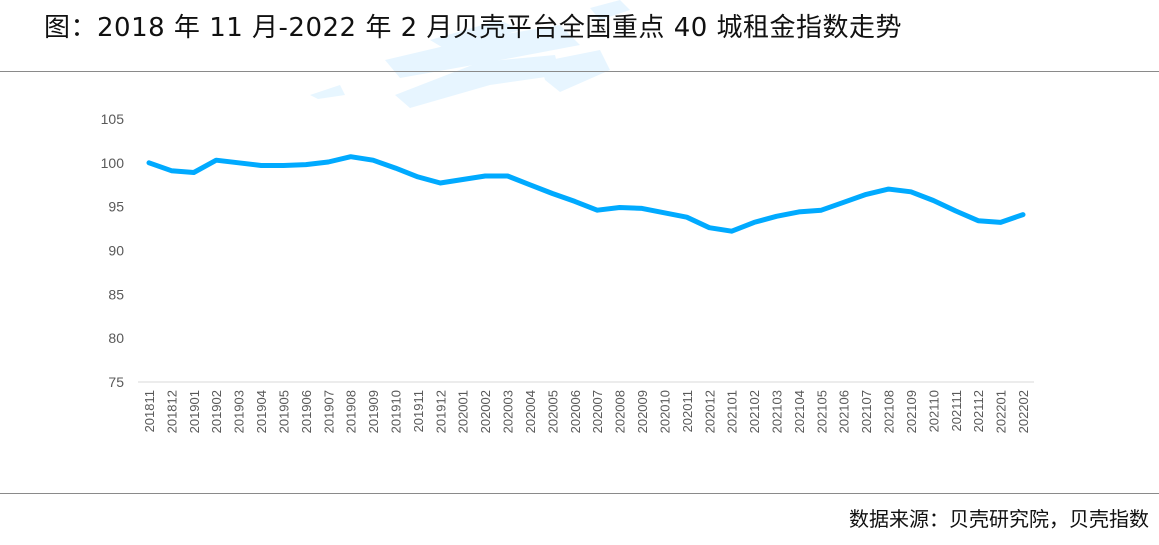 The image size is (1159, 545). What do you see at coordinates (1001, 411) in the screenshot?
I see `x-tick-label: 202201` at bounding box center [1001, 411].